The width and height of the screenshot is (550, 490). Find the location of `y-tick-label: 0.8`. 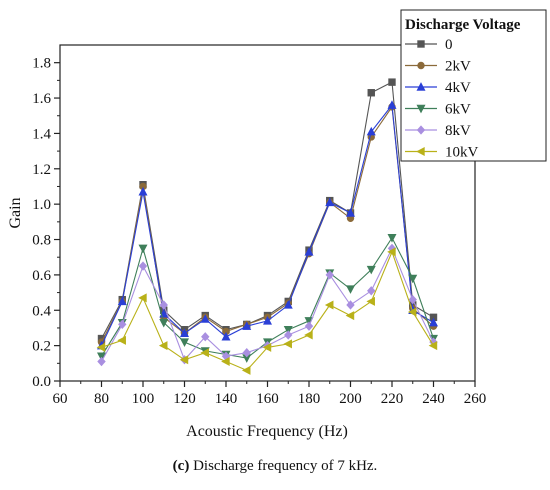

y-tick-label: 0.8 is located at coordinates (41, 241).